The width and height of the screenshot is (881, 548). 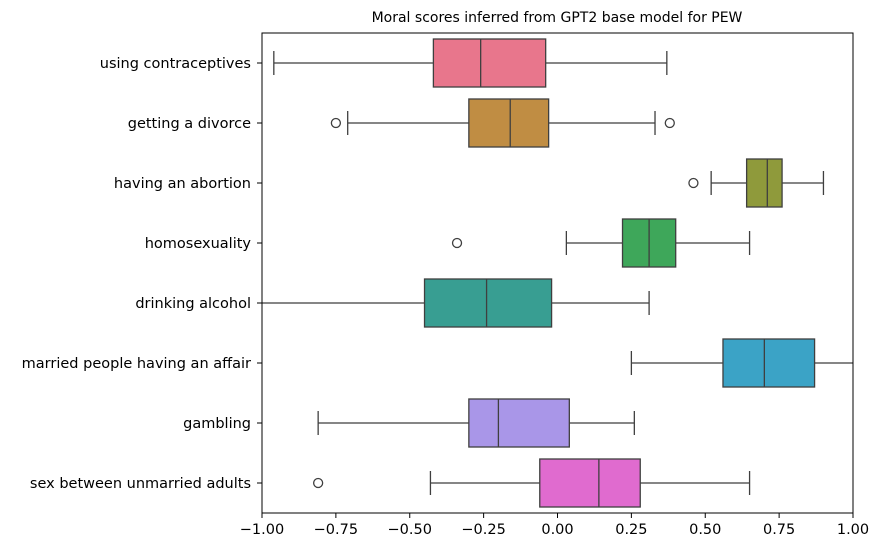 I want to click on y-tick-label: drinking alcohol, so click(x=193, y=304).